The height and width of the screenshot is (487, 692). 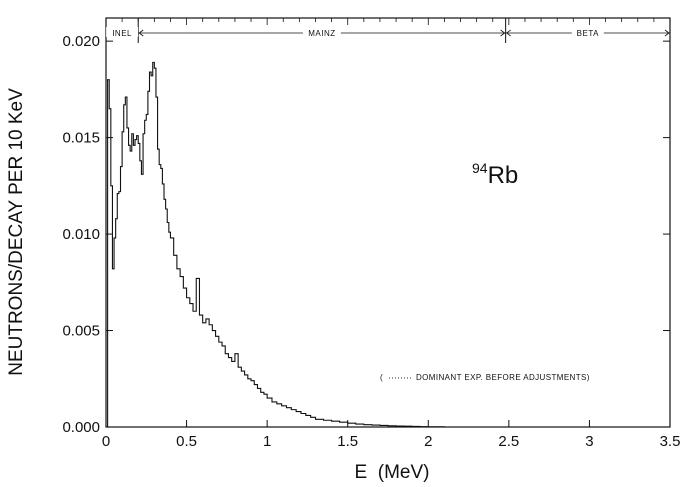 What do you see at coordinates (508, 441) in the screenshot?
I see `x-tick-label: 2.5` at bounding box center [508, 441].